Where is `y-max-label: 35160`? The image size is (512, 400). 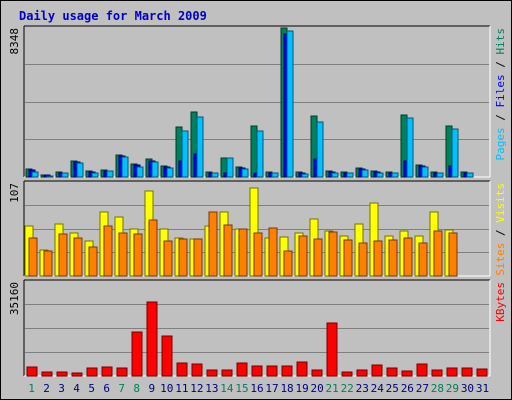 y-max-label: 35160 is located at coordinates (14, 298).